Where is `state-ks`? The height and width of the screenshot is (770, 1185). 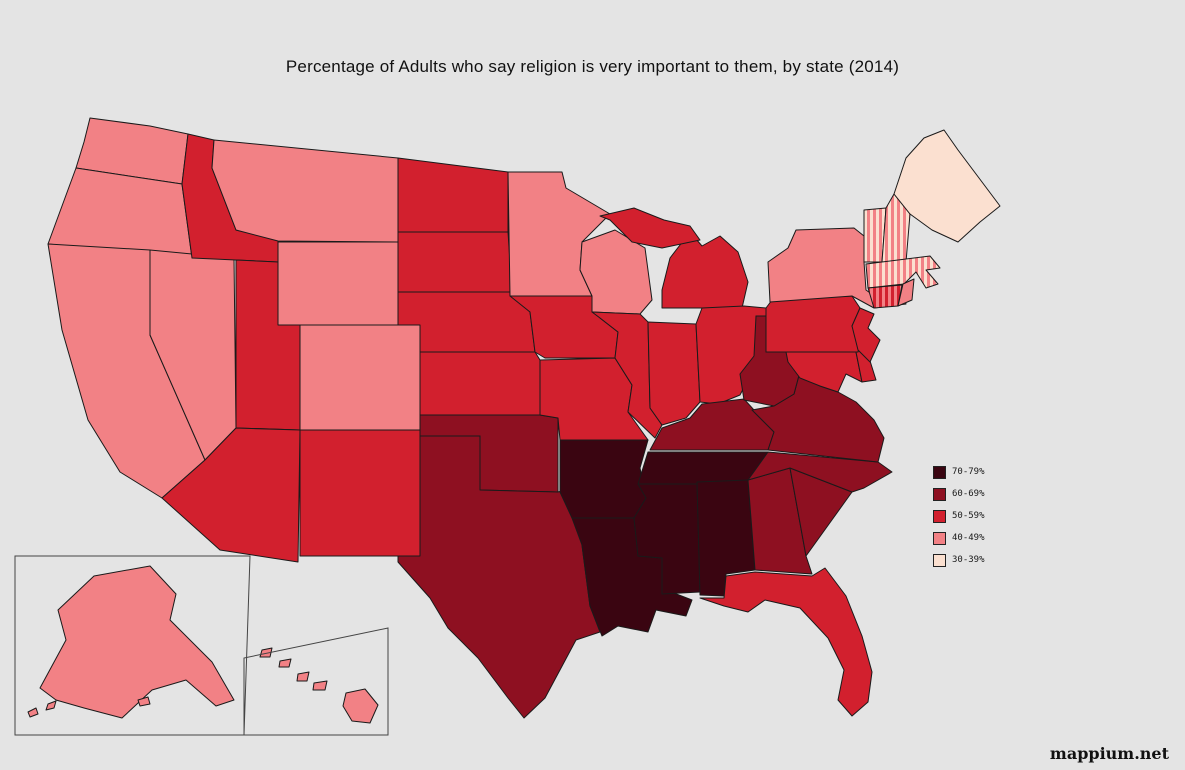 state-ks is located at coordinates (480, 383).